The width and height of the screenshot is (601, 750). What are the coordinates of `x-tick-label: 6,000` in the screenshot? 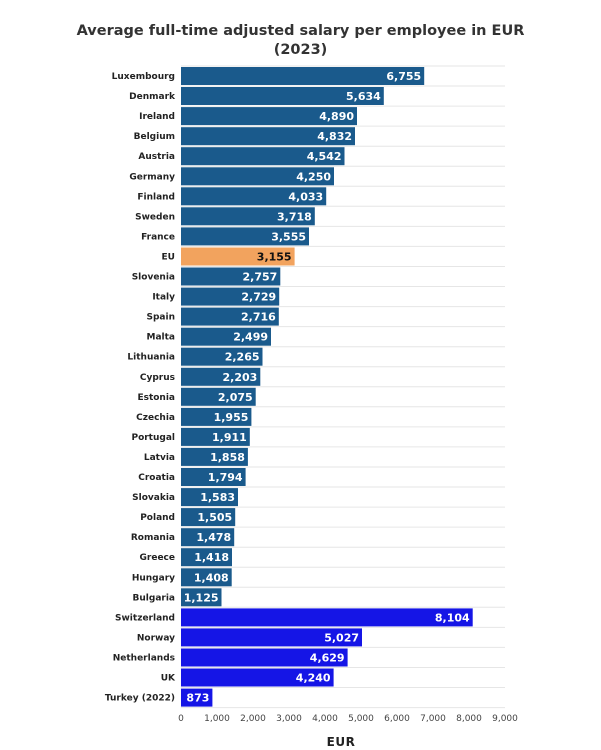 It's located at (397, 719).